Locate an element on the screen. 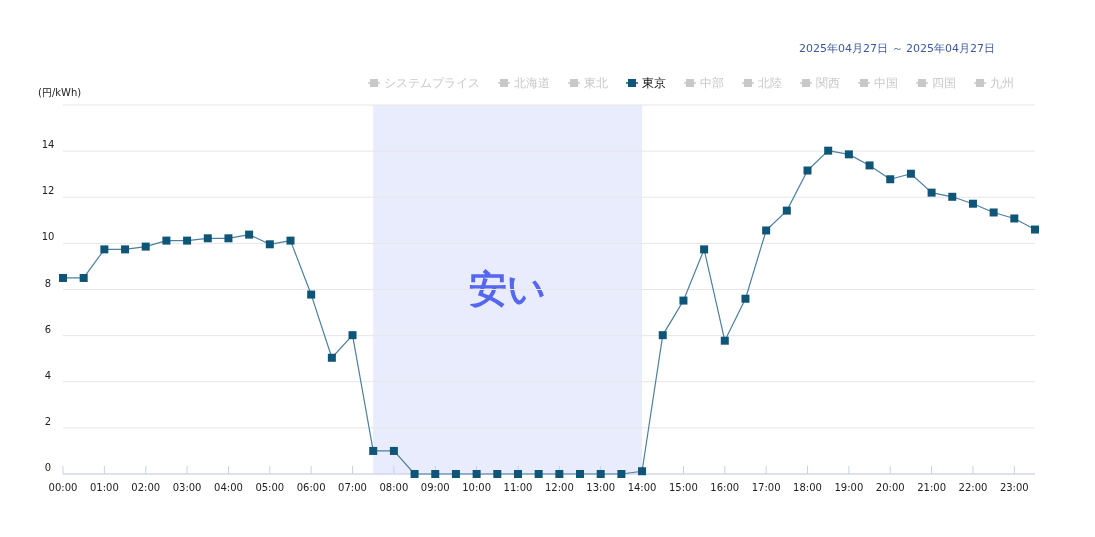 This screenshot has width=1095, height=537. x-tick-label: 14:00 is located at coordinates (642, 487).